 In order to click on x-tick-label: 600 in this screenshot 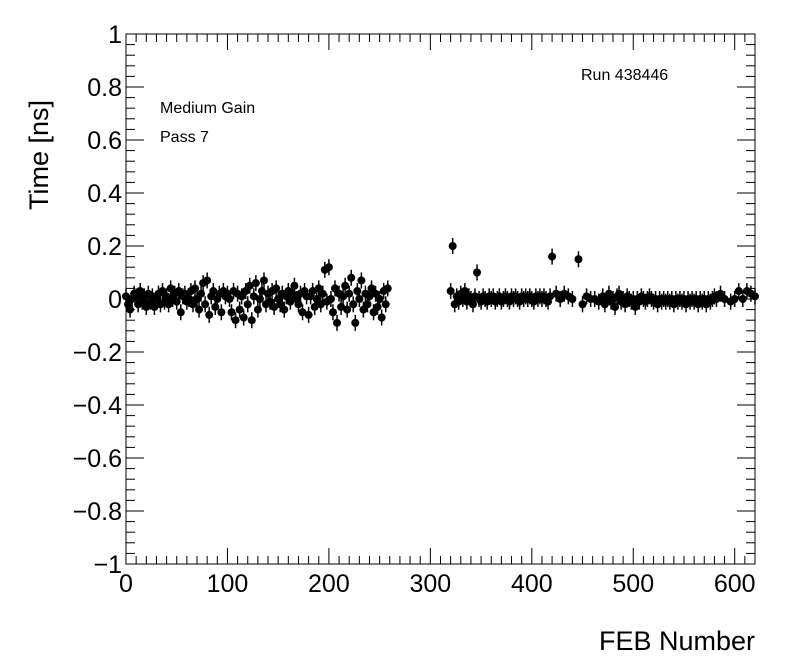, I will do `click(735, 584)`.